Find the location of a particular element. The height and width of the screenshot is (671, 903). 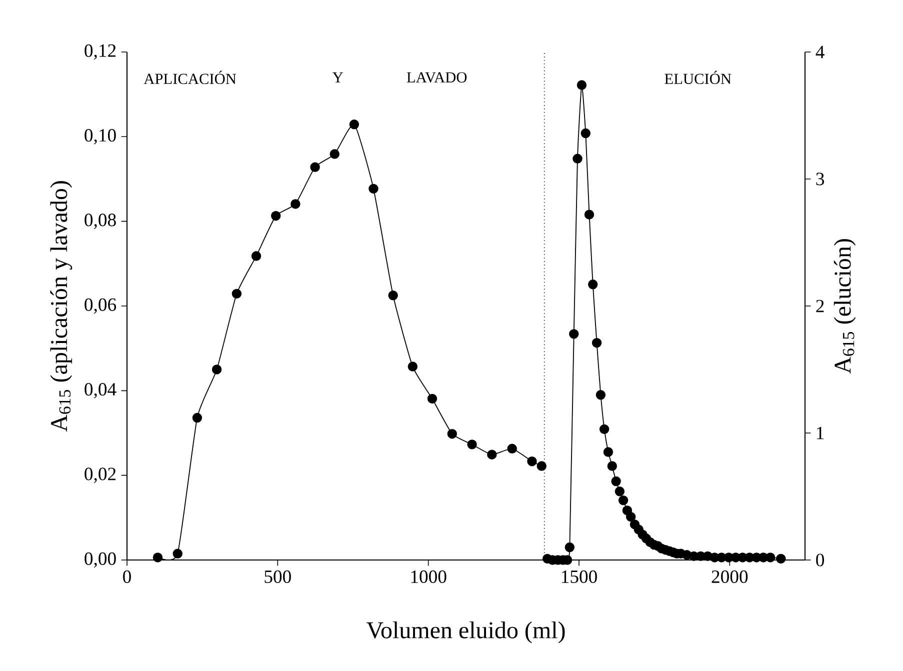

x-tick-label: 0 is located at coordinates (127, 577).